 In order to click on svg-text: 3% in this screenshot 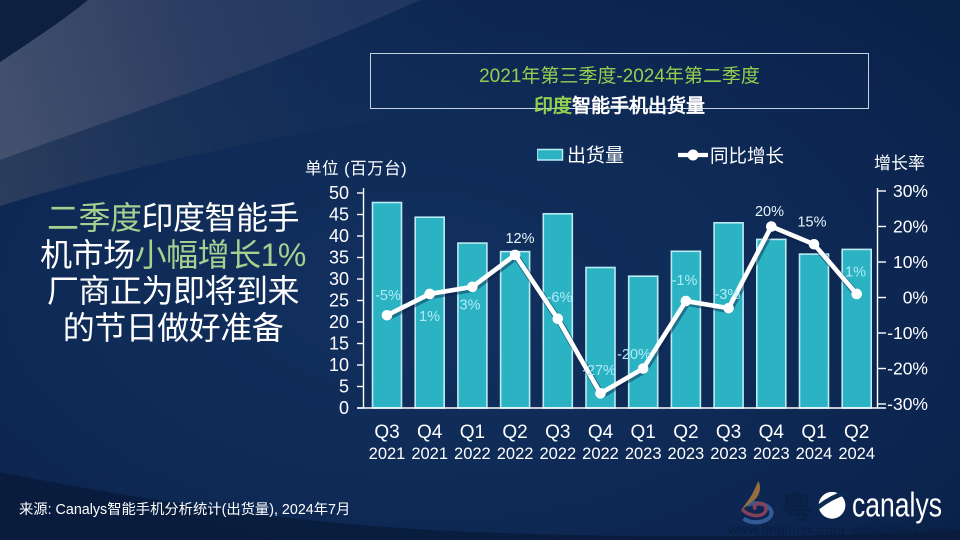, I will do `click(470, 306)`.